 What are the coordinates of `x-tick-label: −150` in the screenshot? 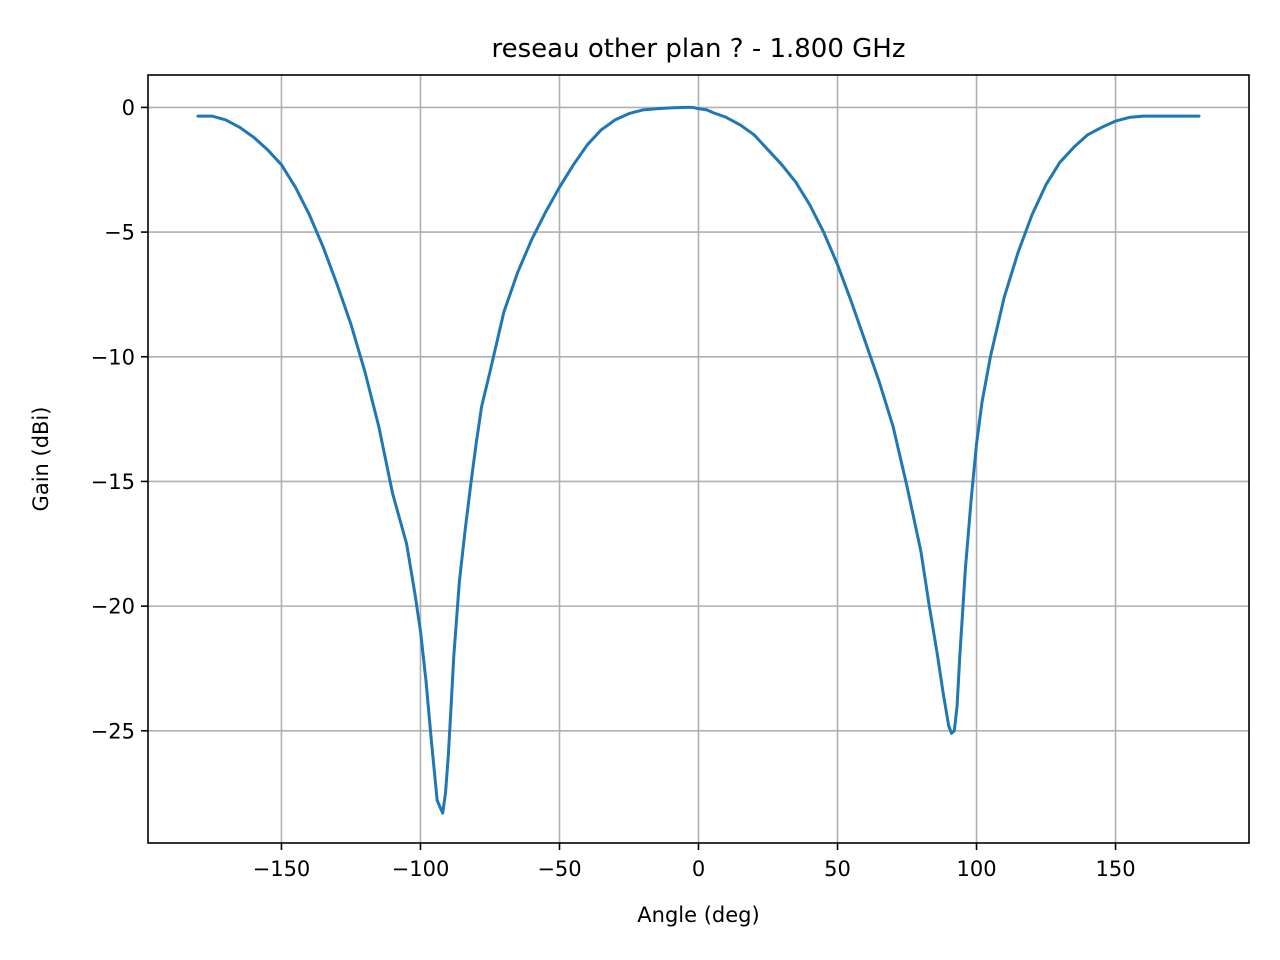 It's located at (282, 869).